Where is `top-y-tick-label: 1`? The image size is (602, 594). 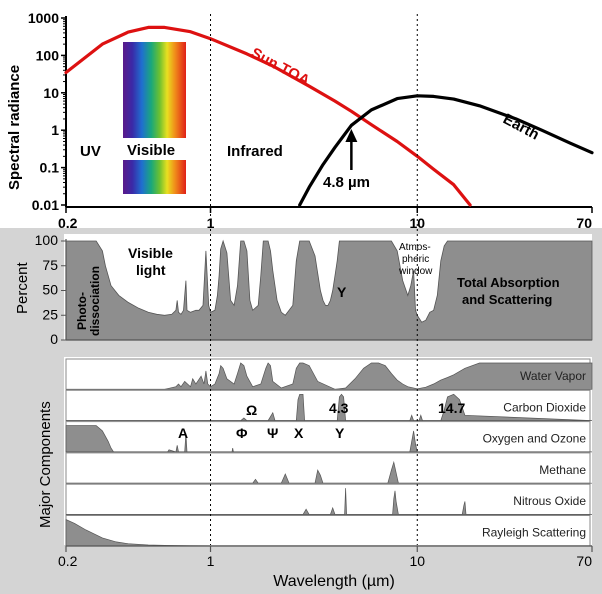
top-y-tick-label: 1 is located at coordinates (55, 130).